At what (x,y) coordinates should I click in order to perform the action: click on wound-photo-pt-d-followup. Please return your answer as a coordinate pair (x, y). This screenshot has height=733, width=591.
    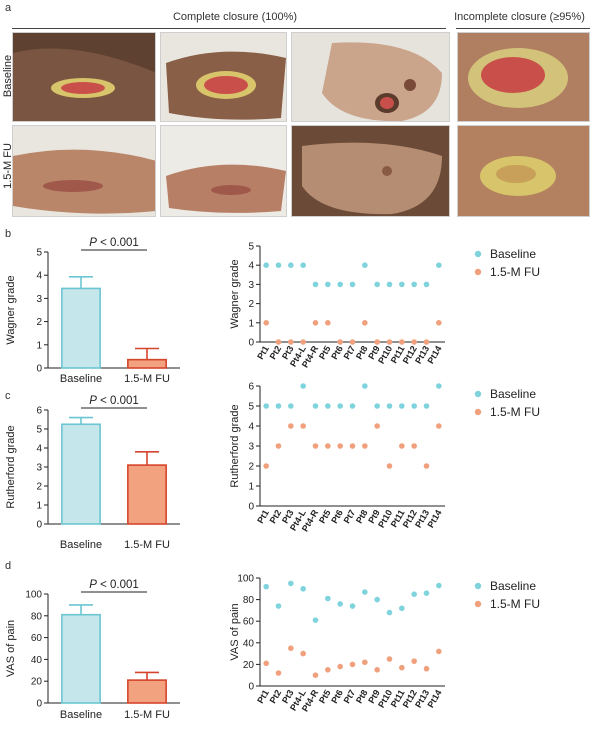
    Looking at the image, I should click on (523, 171).